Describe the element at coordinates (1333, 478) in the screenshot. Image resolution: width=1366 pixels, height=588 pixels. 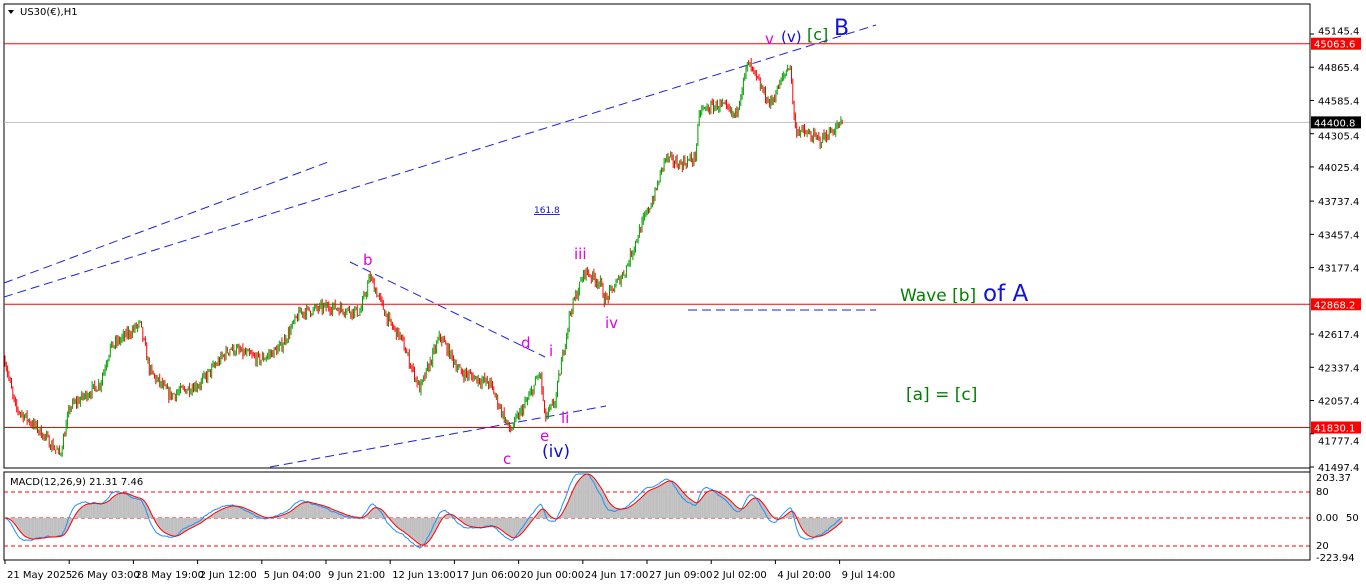
I see `macd-tick-label: 203.37` at that location.